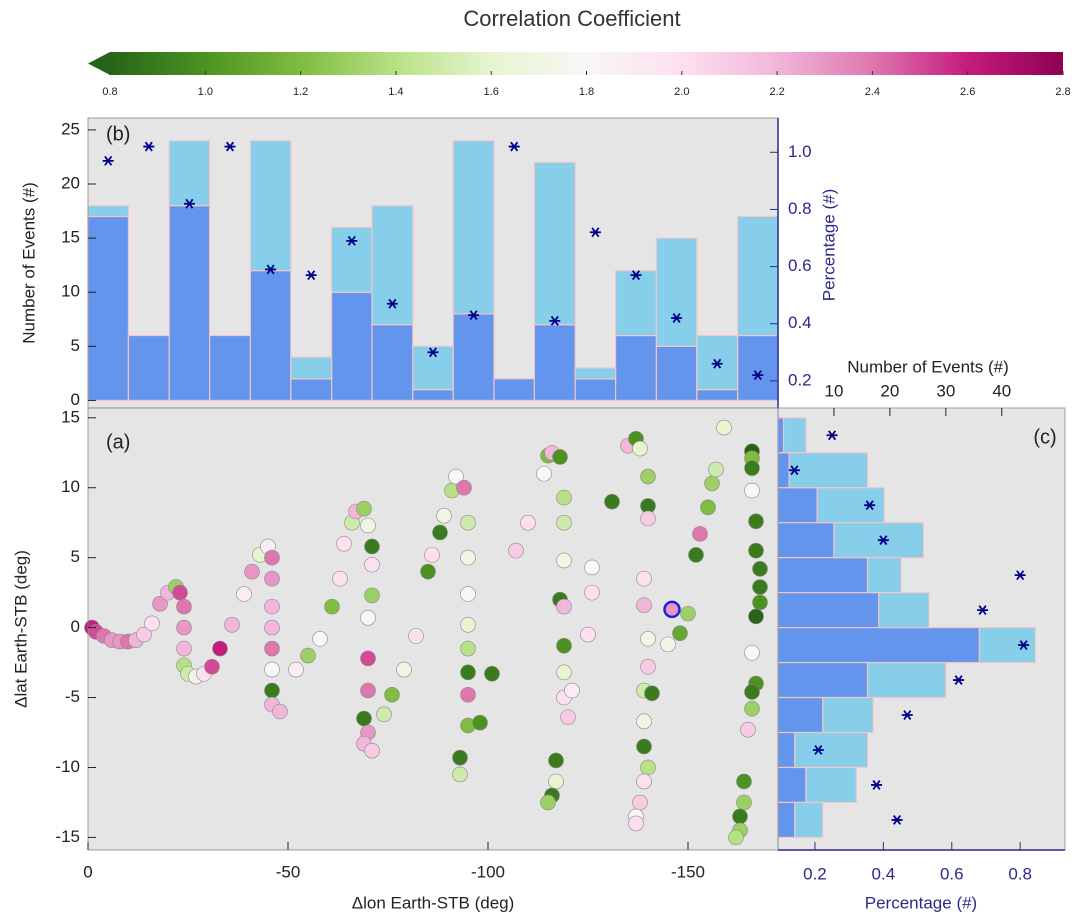 Image resolution: width=1087 pixels, height=918 pixels. I want to click on colorbar-extension, so click(99, 63).